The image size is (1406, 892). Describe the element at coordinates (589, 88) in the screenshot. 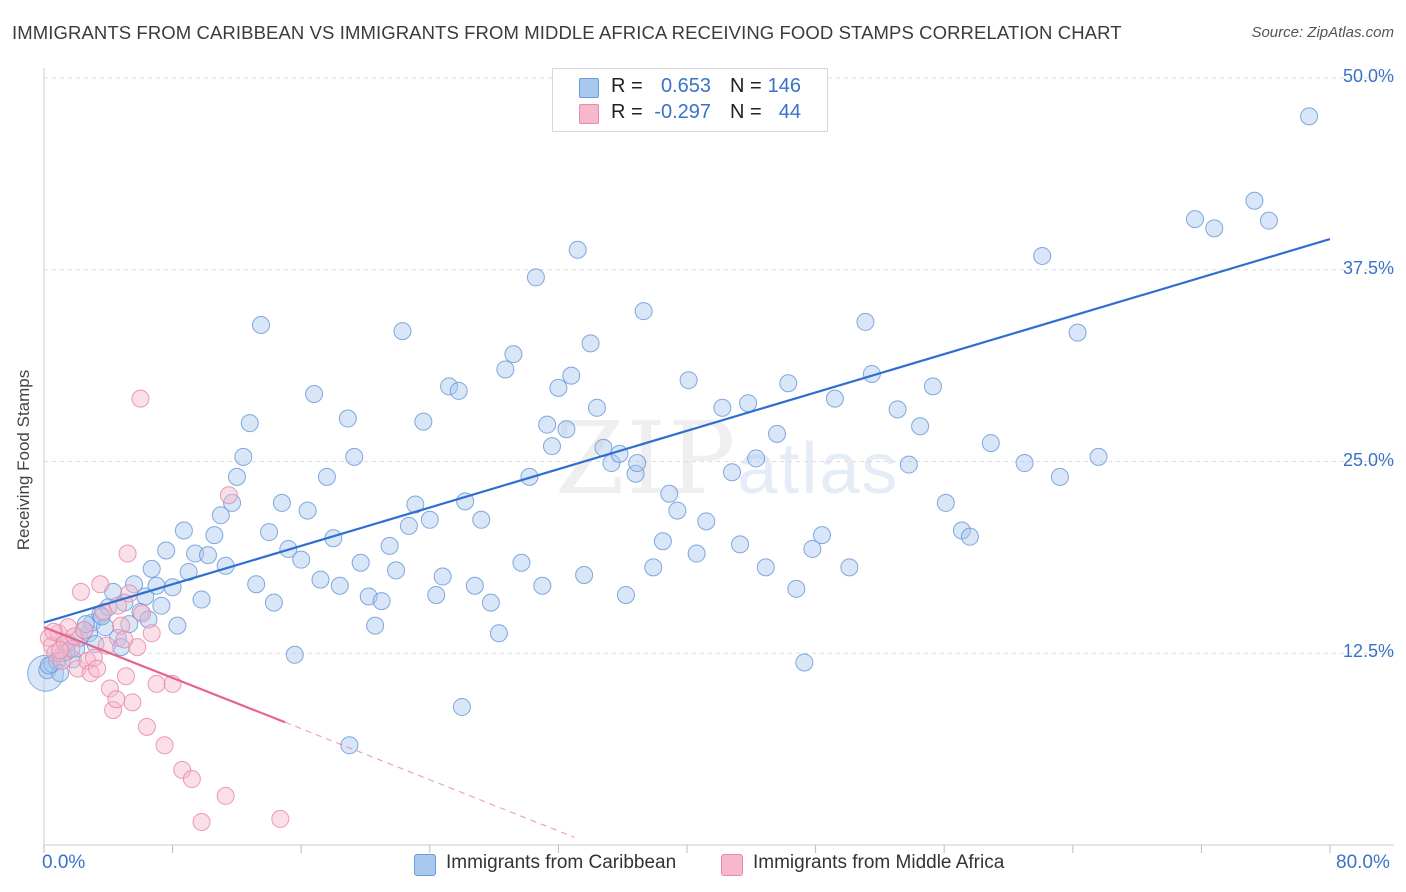

I see `legend-swatch-blue` at that location.